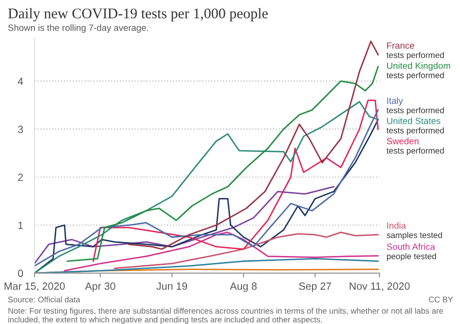 This screenshot has height=324, width=460. I want to click on x-tick-label: Jun 19, so click(172, 286).